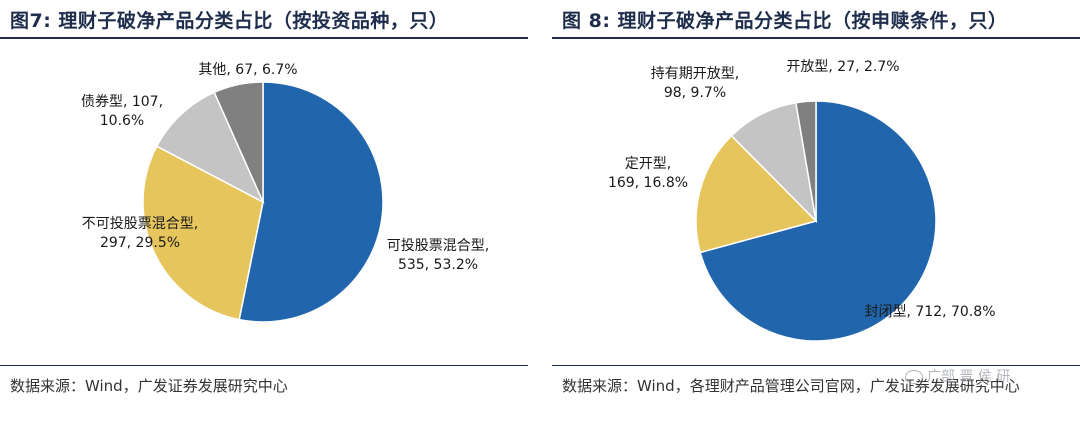  Describe the element at coordinates (791, 386) in the screenshot. I see `figure-8-source: 数据来源：Wind，各理财产品管理公司官网，广发证券发展研究中心` at that location.